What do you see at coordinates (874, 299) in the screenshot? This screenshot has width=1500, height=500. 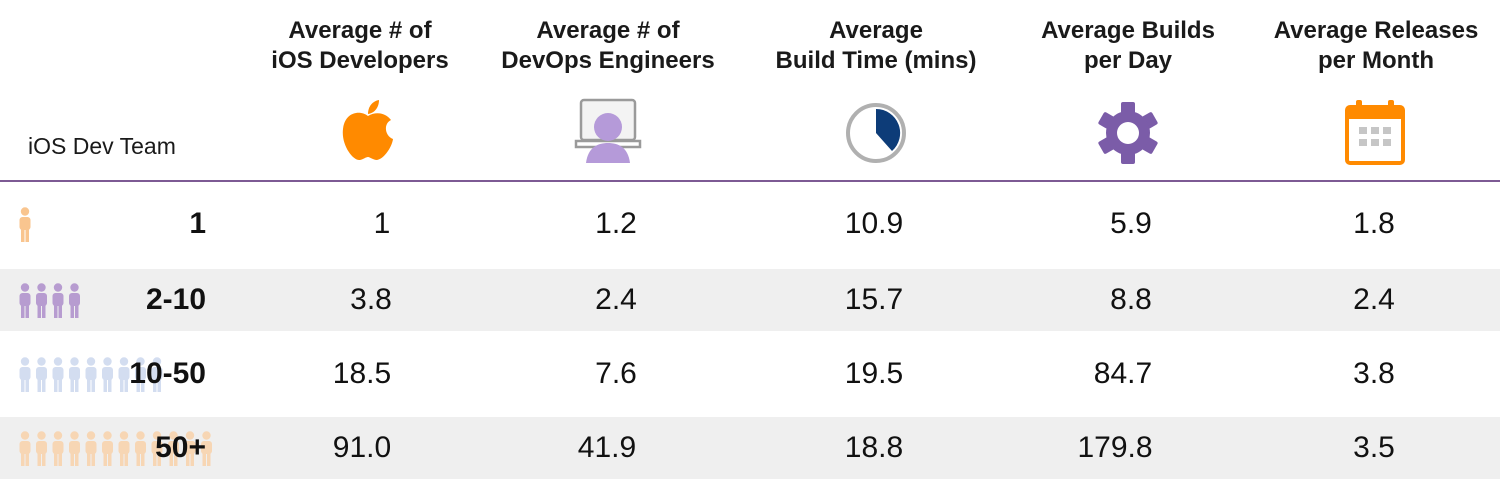 I see `cell-build-time: 15.7` at bounding box center [874, 299].